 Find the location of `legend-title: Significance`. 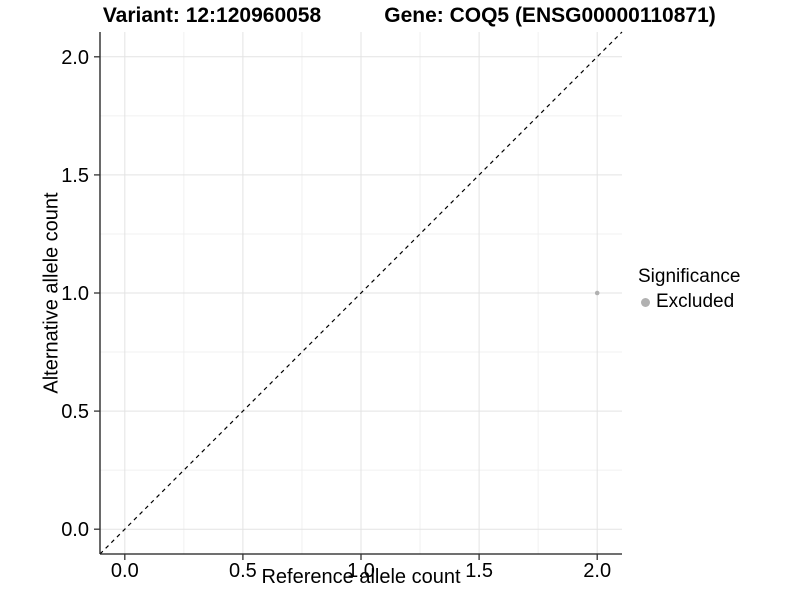

legend-title: Significance is located at coordinates (689, 276).